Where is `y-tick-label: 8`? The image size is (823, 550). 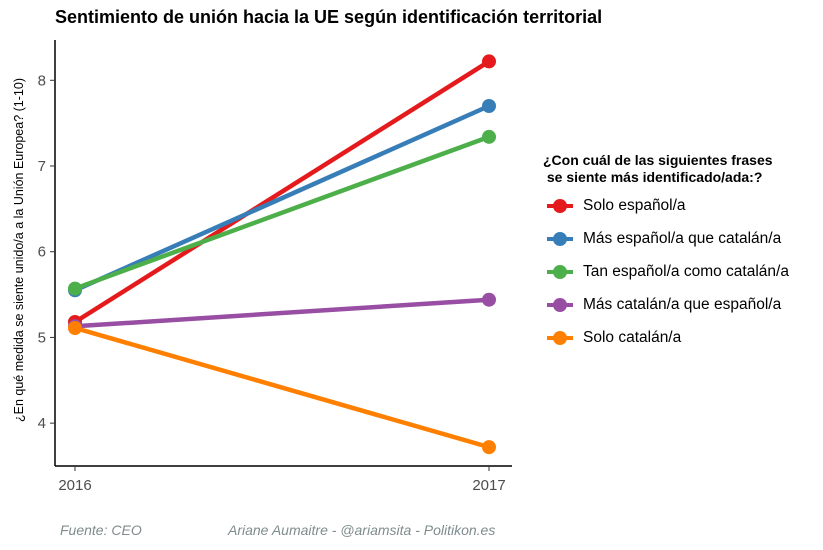 y-tick-label: 8 is located at coordinates (42, 80).